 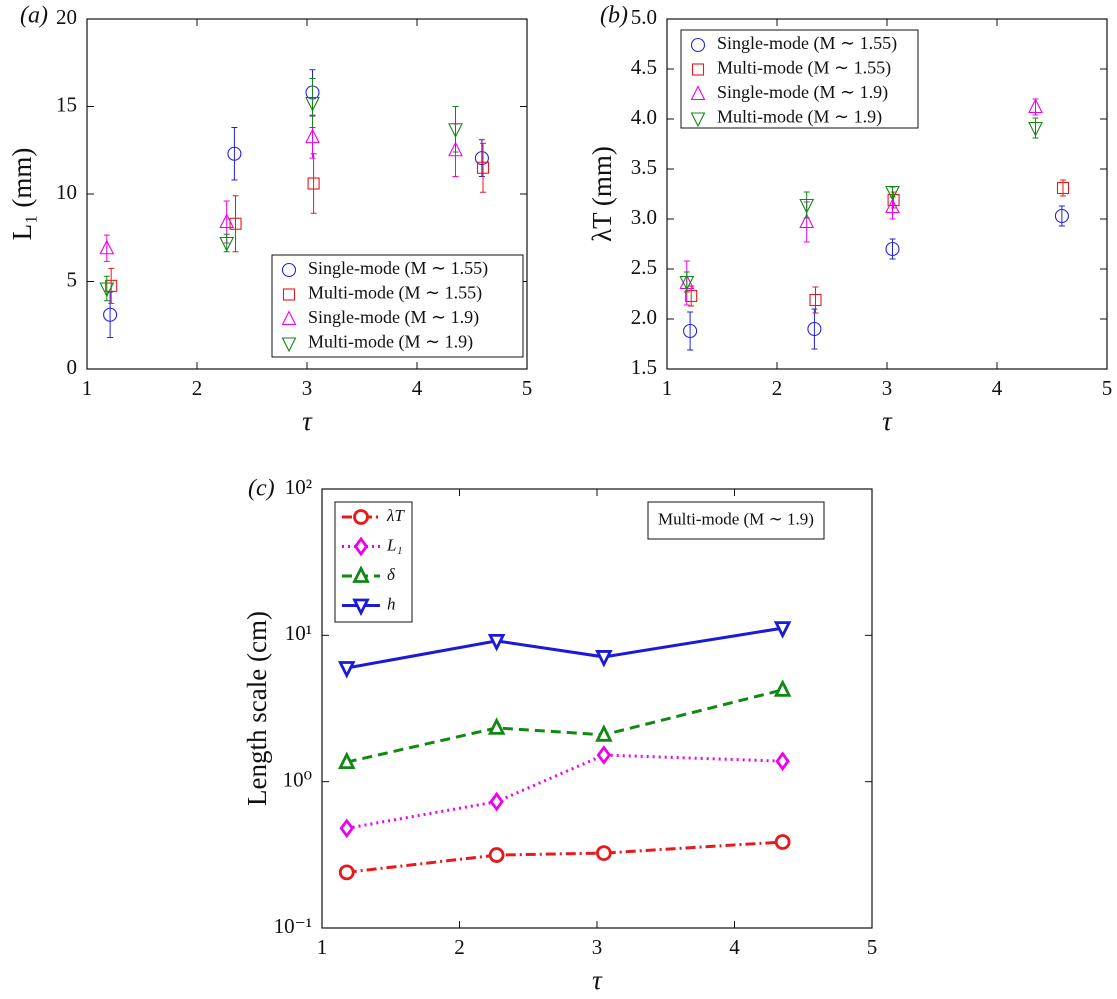 What do you see at coordinates (34, 16) in the screenshot?
I see `panel-label: (a)` at bounding box center [34, 16].